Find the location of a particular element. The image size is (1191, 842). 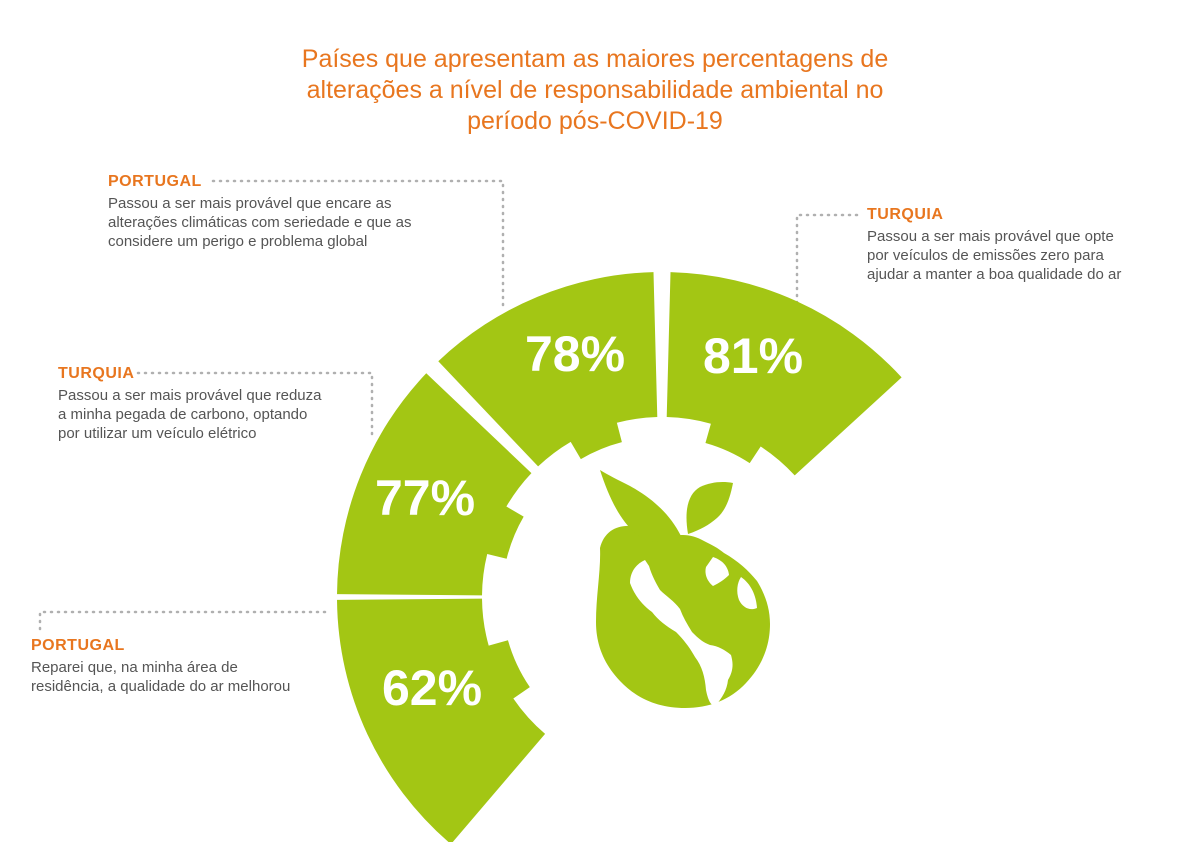

title-line: período pós-COVID-19 is located at coordinates (595, 121).